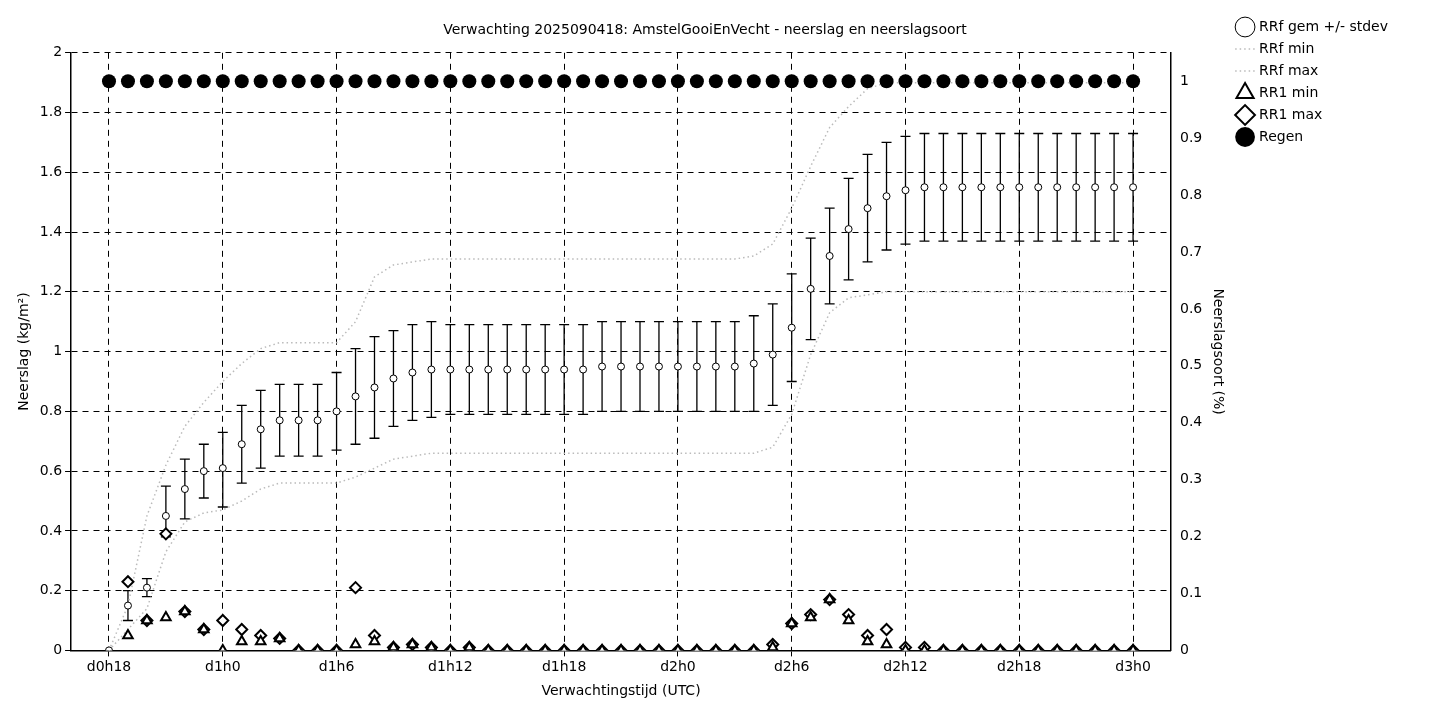 The width and height of the screenshot is (1440, 720). Describe the element at coordinates (222, 666) in the screenshot. I see `x-tick-label: d1h0` at that location.